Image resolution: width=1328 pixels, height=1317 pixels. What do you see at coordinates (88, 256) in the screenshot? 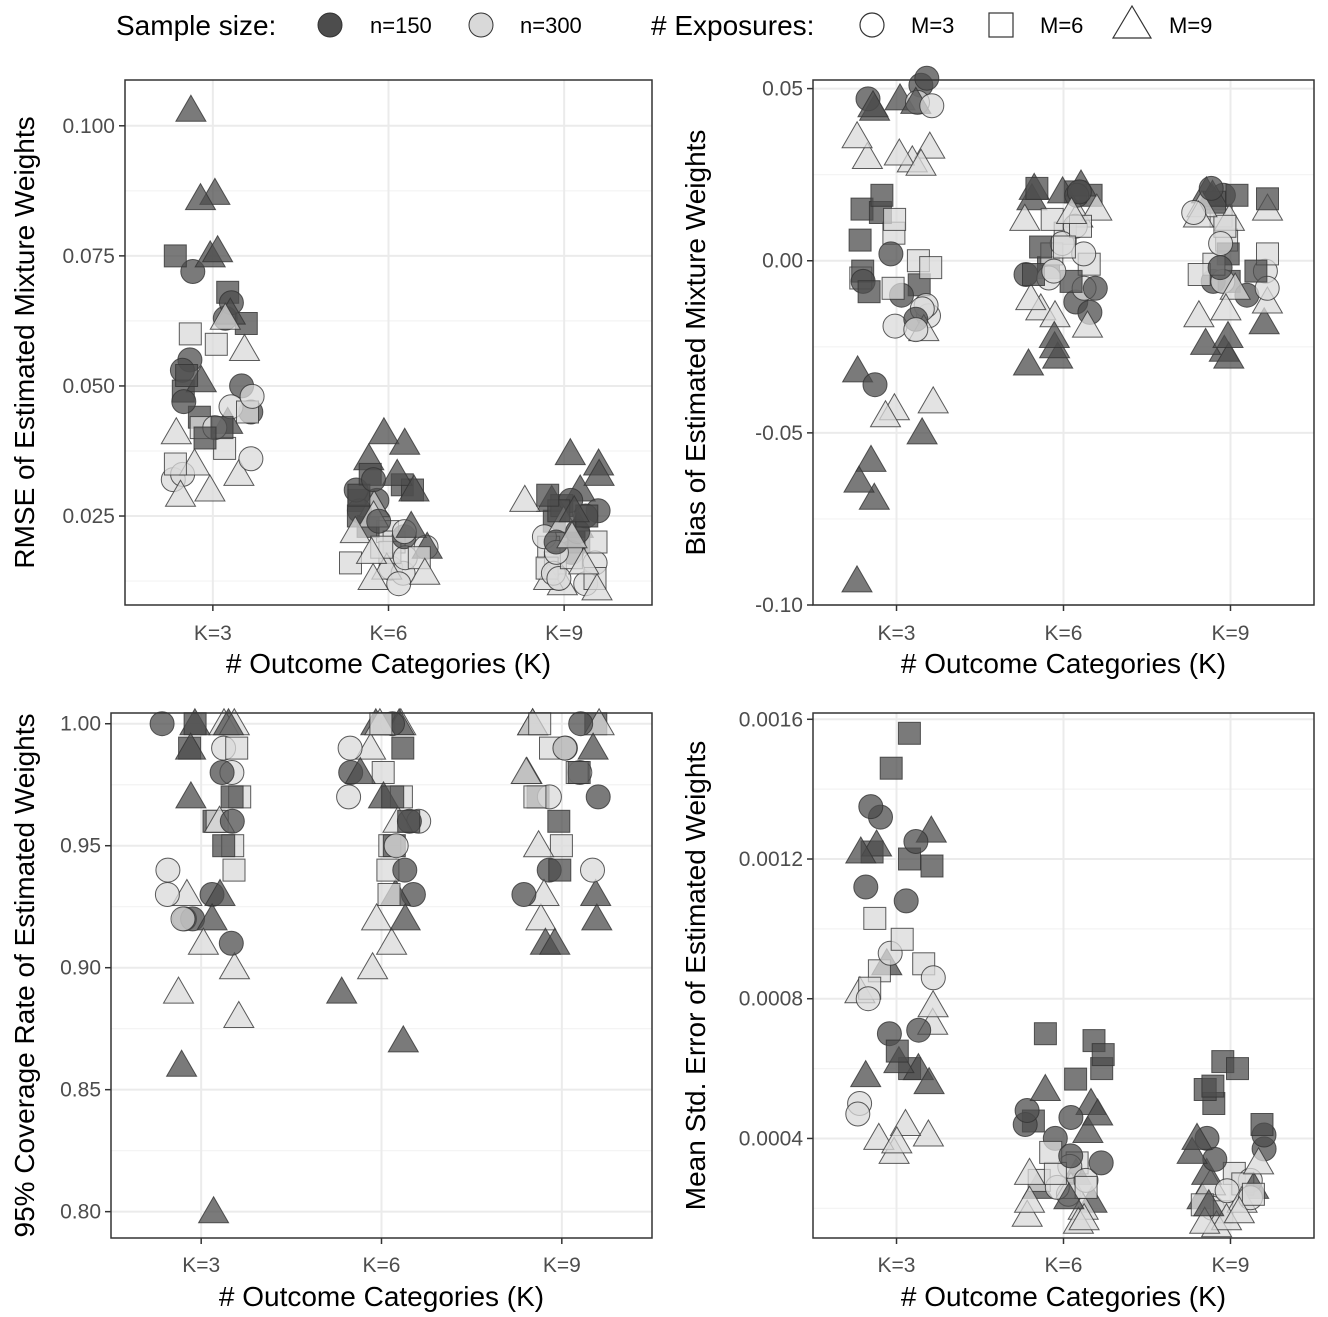
I see `y-tick-label: 0.075` at bounding box center [88, 256].